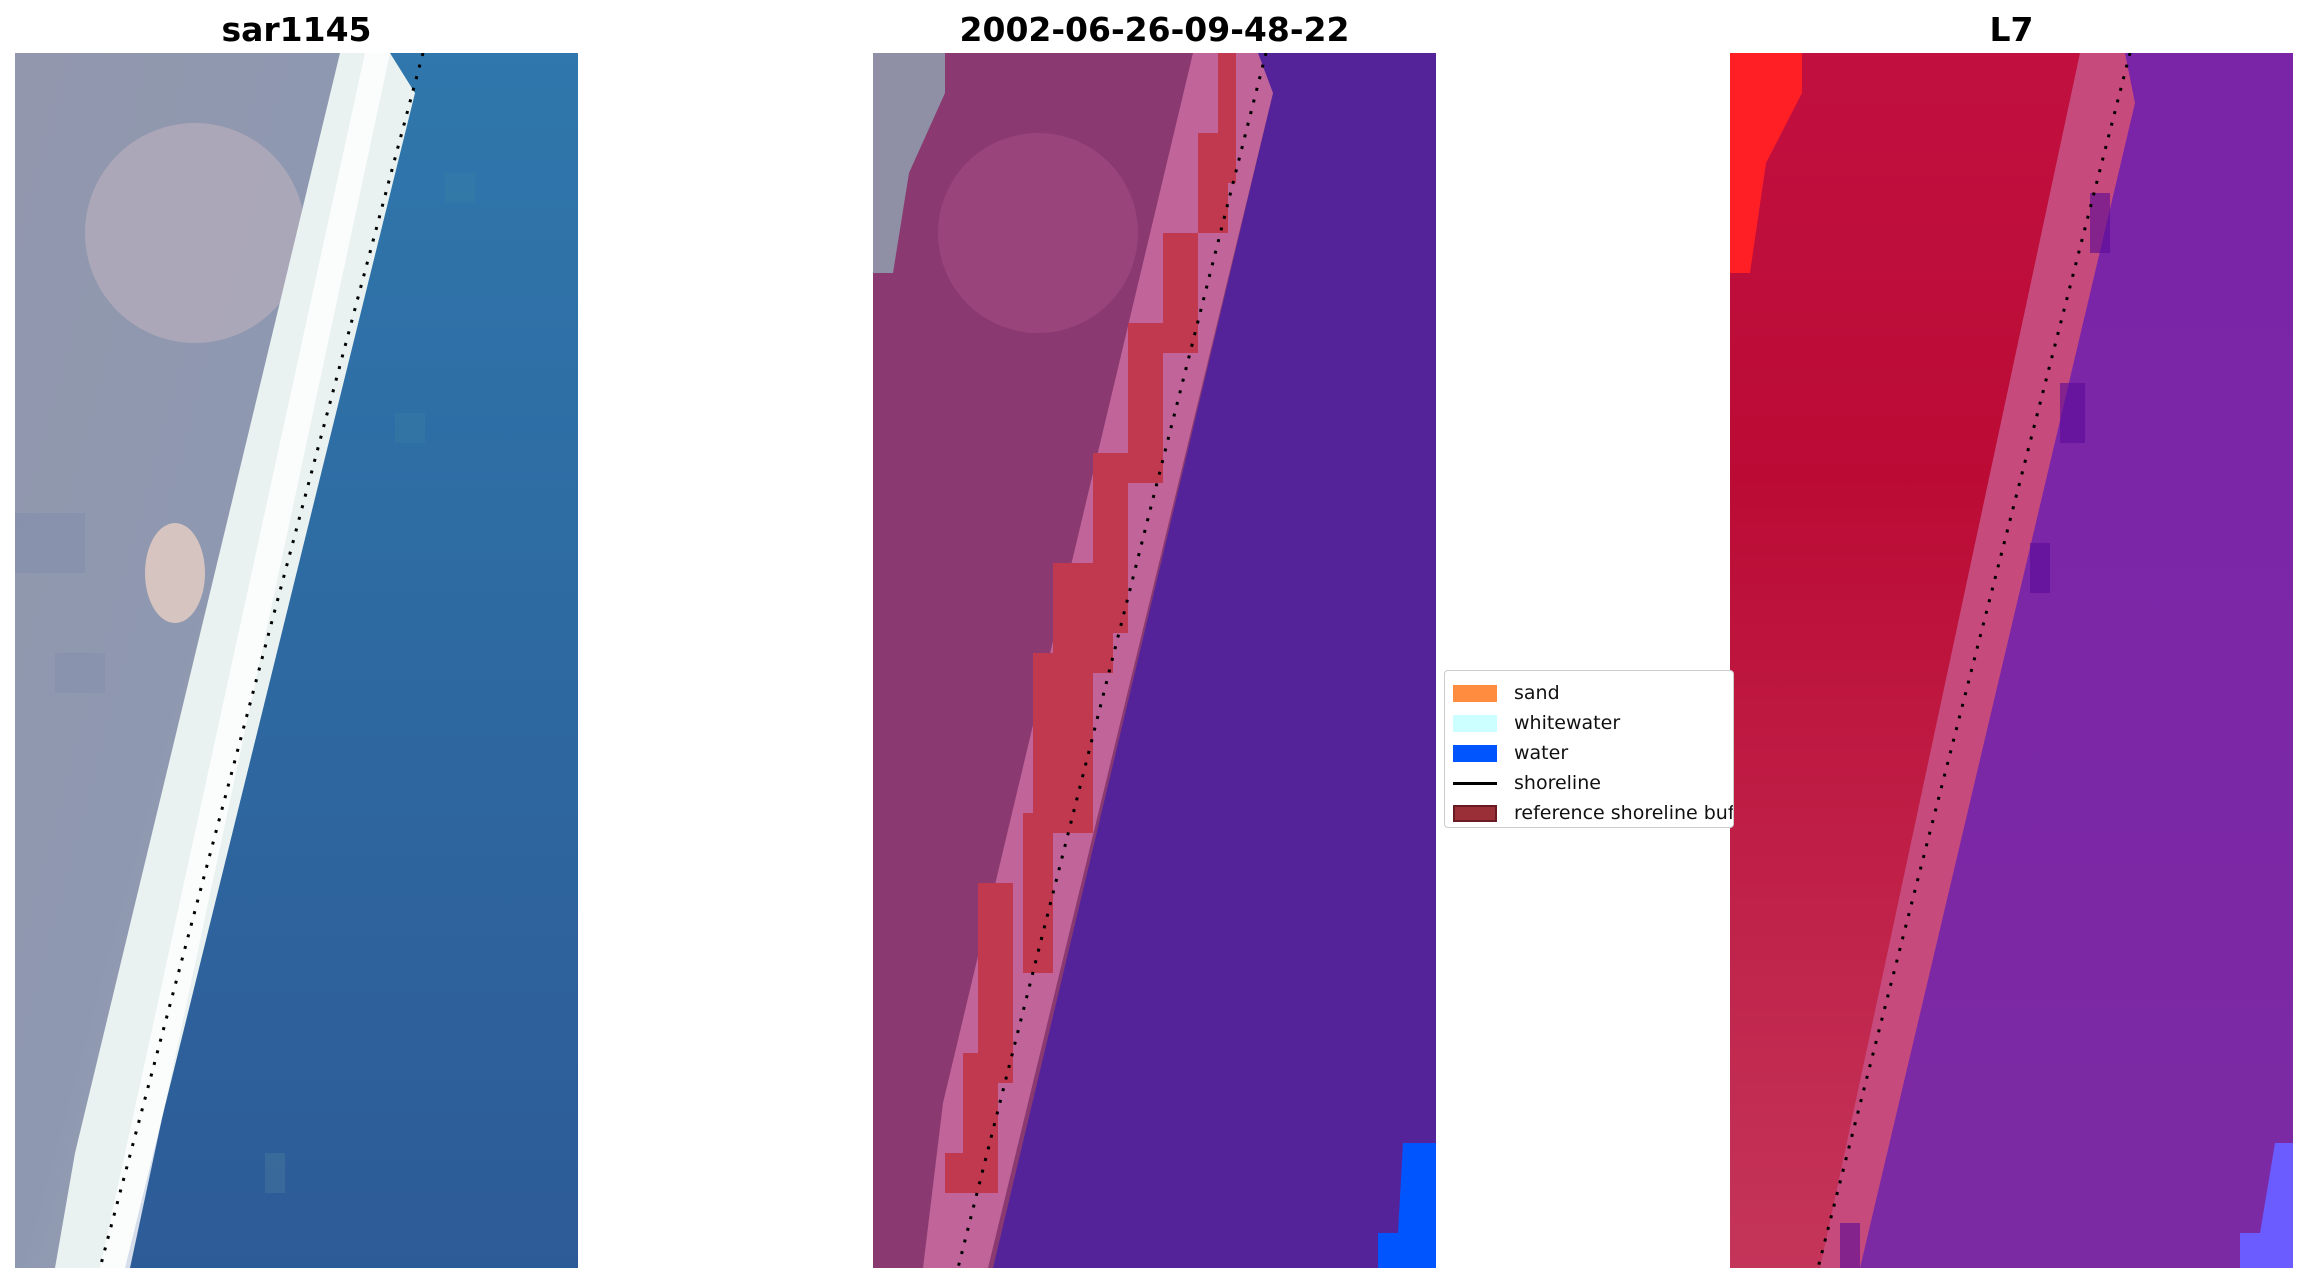  What do you see at coordinates (1506, 693) in the screenshot?
I see `legend-item-sand: sand` at bounding box center [1506, 693].